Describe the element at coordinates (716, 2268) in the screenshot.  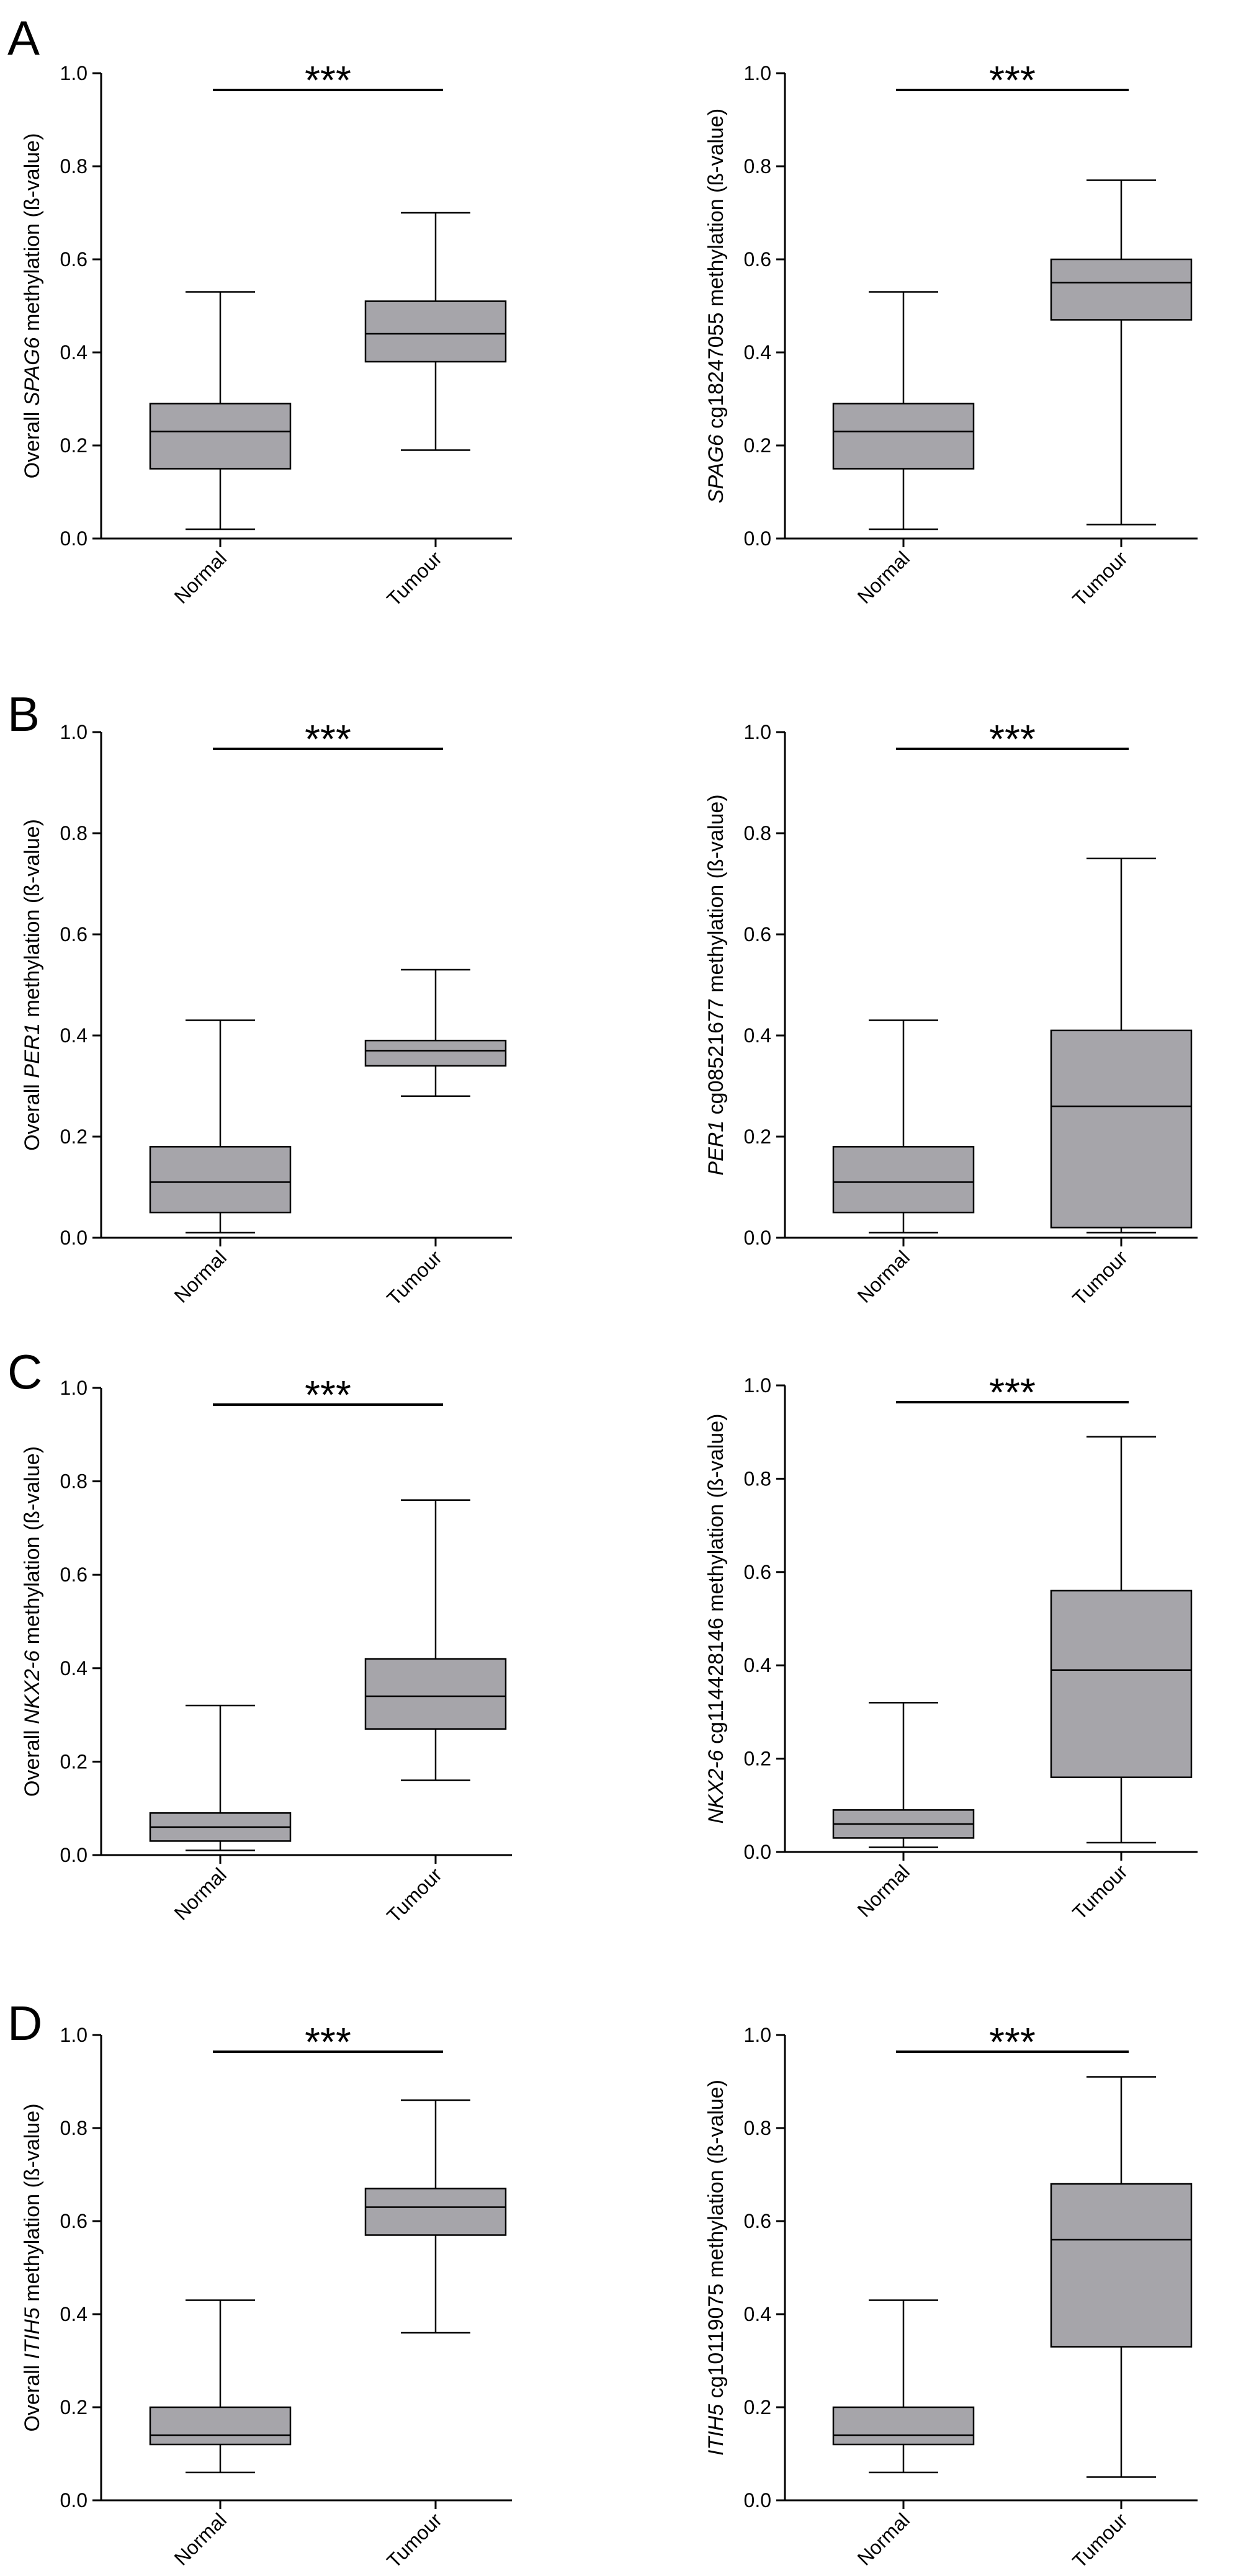
I see `y-axis-title: ITIH5 cg10119075 methylation (ß-value)` at that location.